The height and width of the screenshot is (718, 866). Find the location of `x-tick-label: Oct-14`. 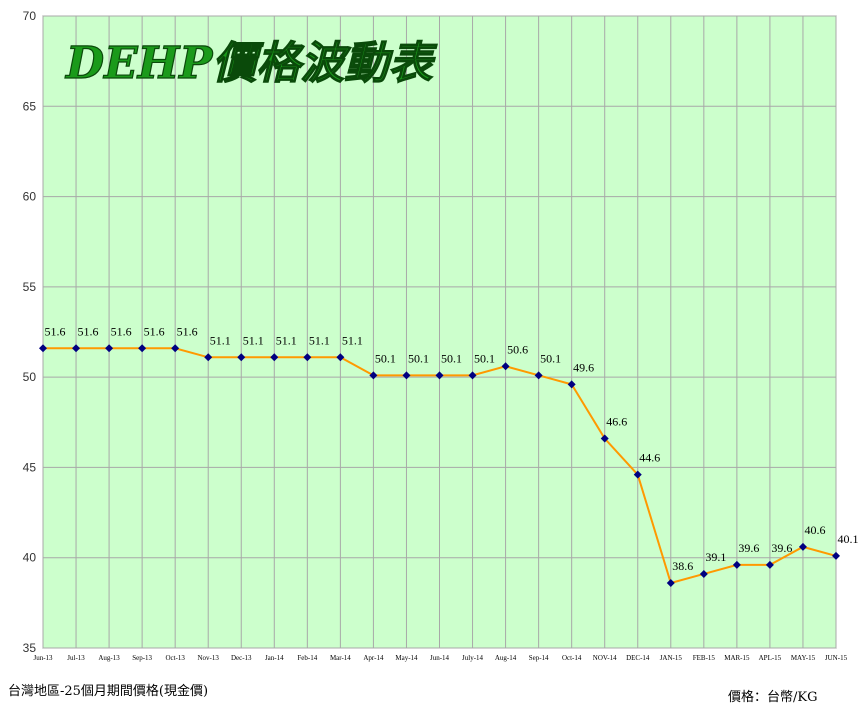

x-tick-label: Oct-14 is located at coordinates (572, 658).